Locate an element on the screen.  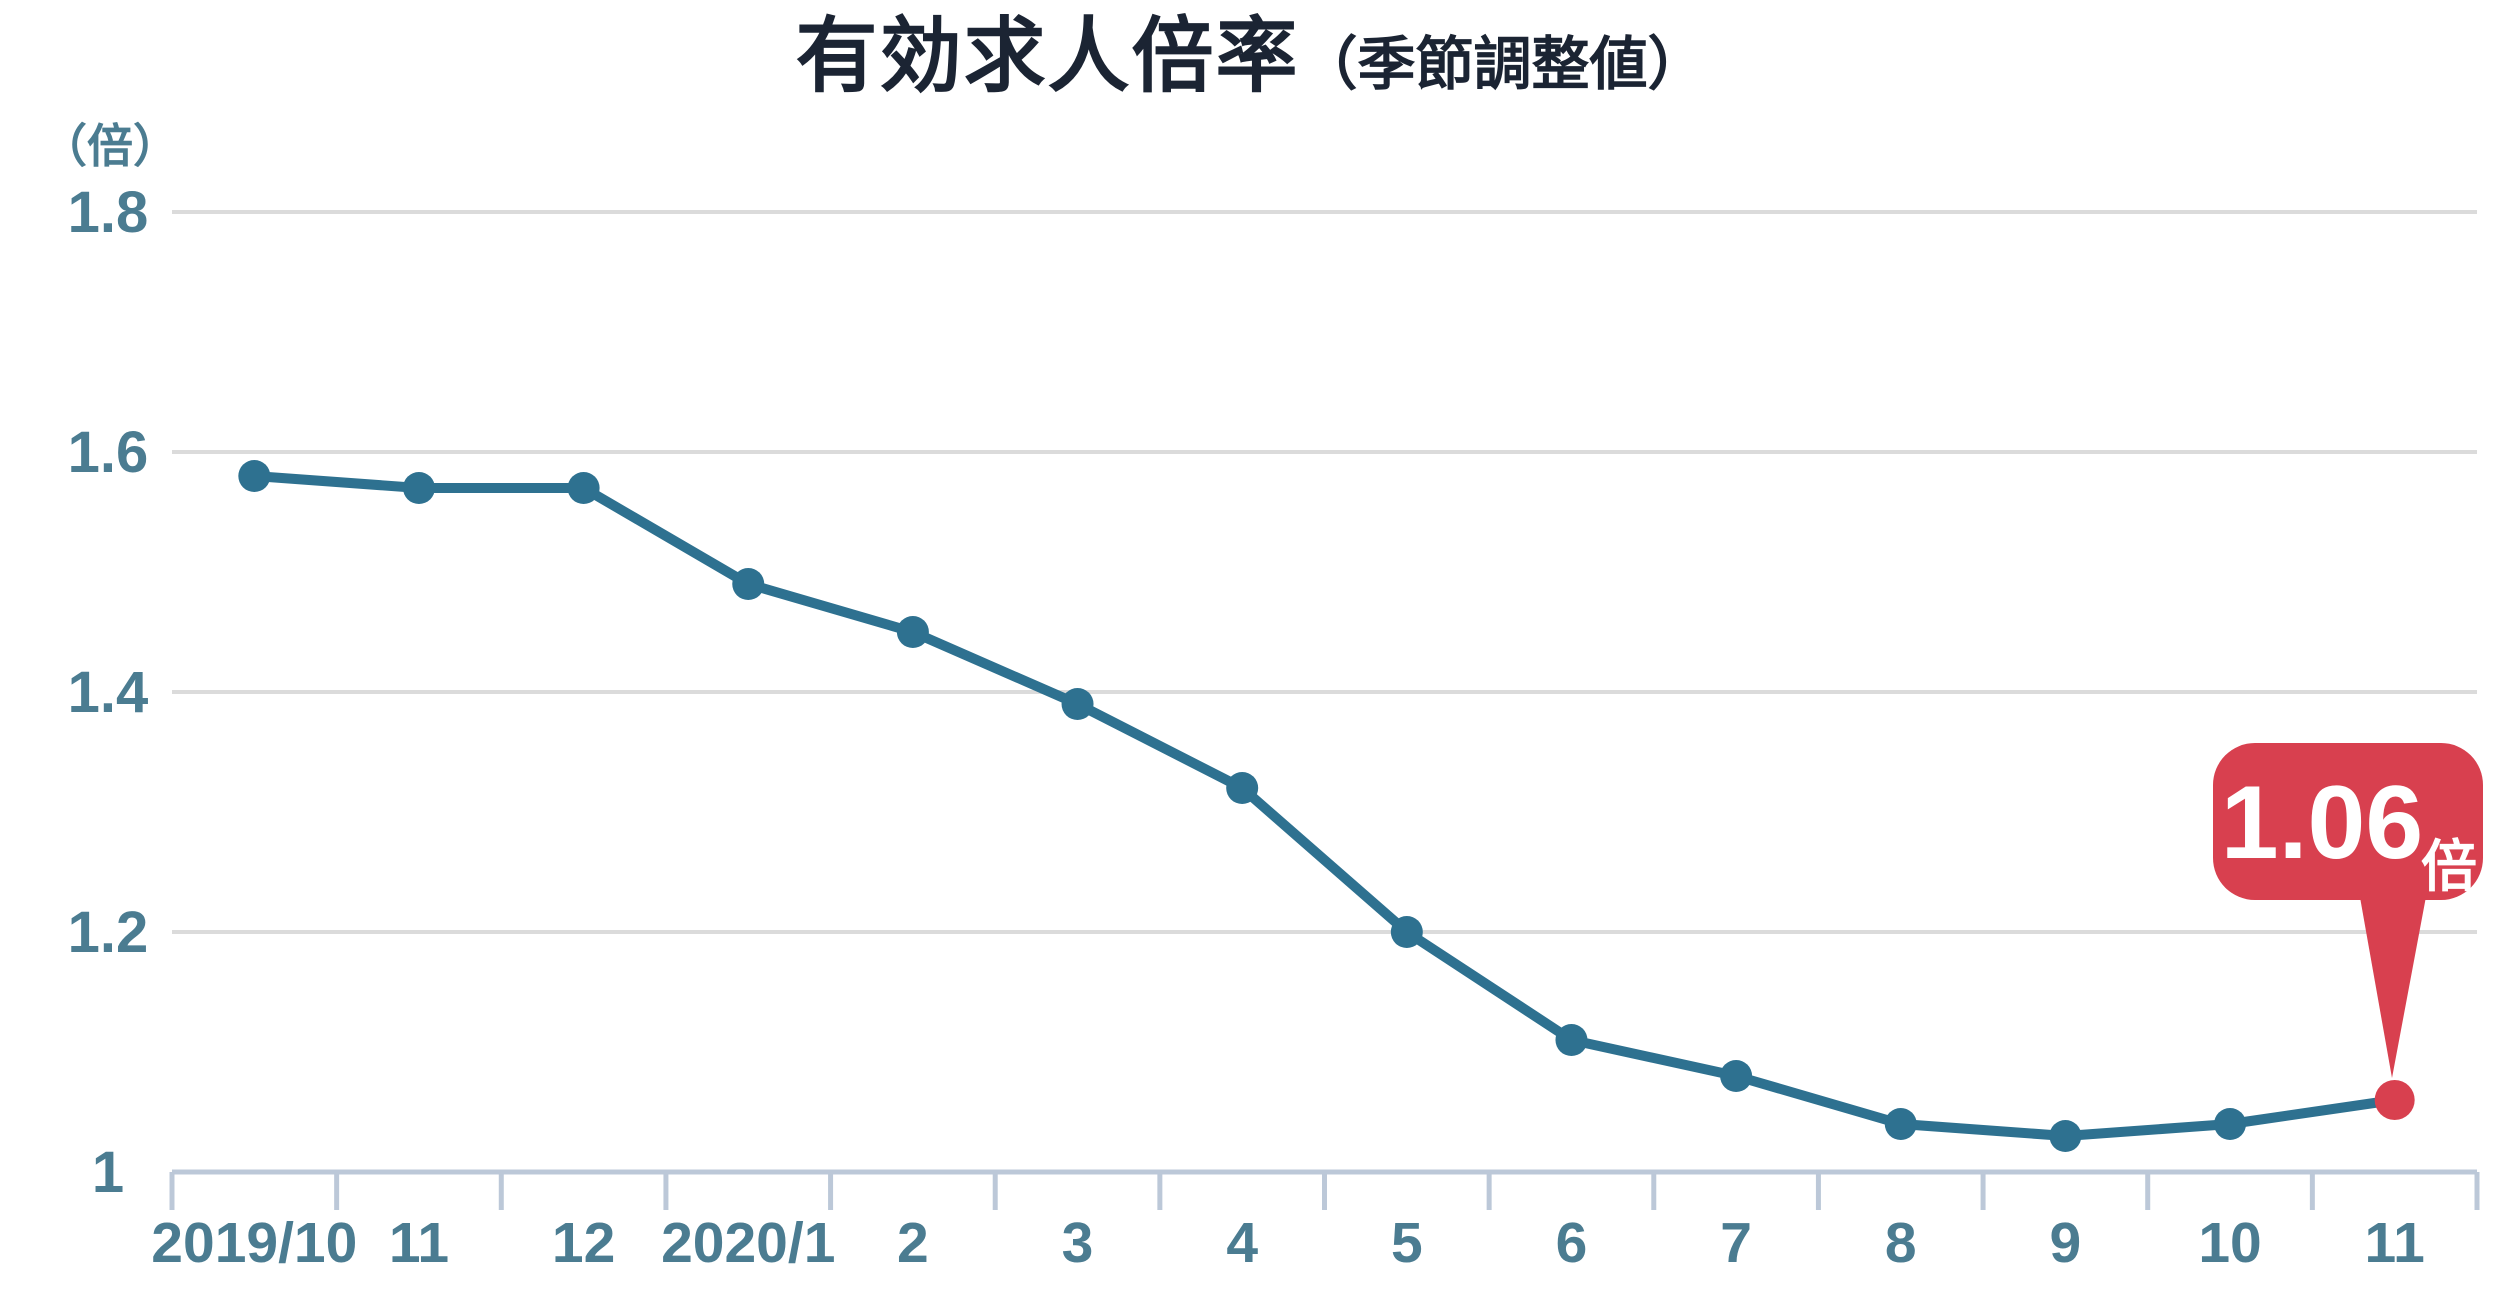
y-axis-unit-label: （倍） is located at coordinates (110, 146).